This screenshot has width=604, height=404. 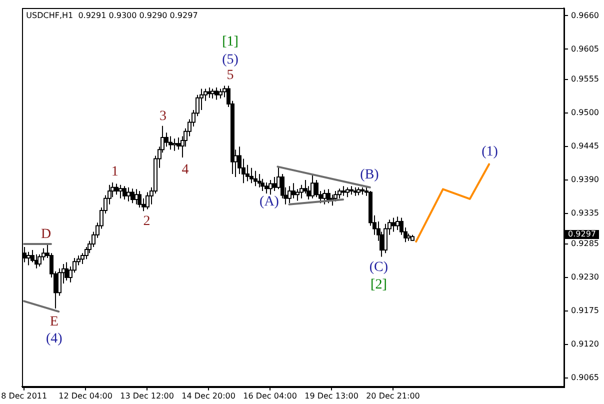 I want to click on x-tick-label: 14 Dec 20:00, so click(x=209, y=395).